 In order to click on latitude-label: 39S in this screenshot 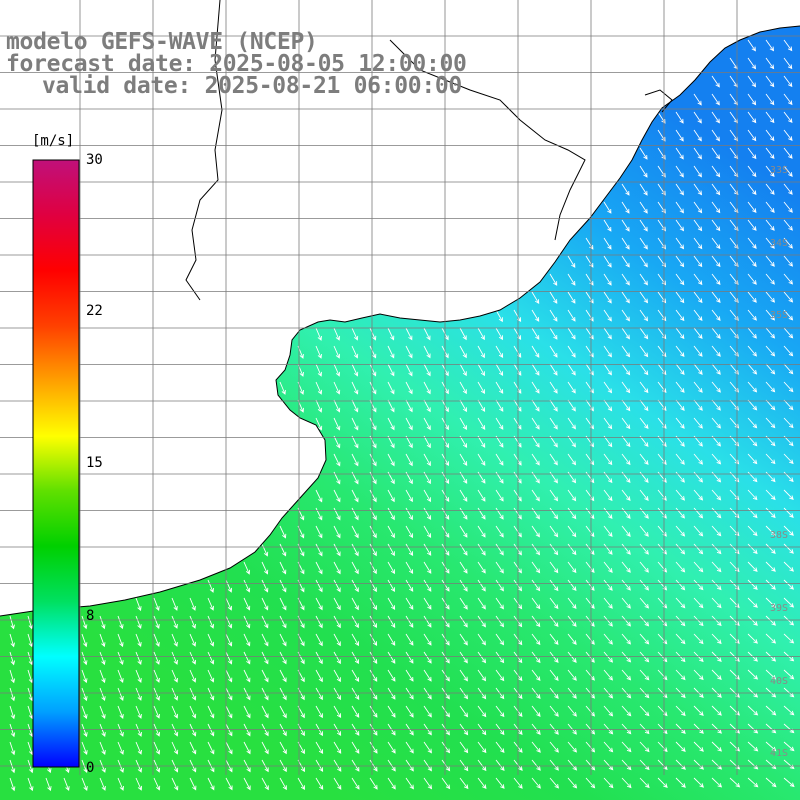, I will do `click(779, 608)`.